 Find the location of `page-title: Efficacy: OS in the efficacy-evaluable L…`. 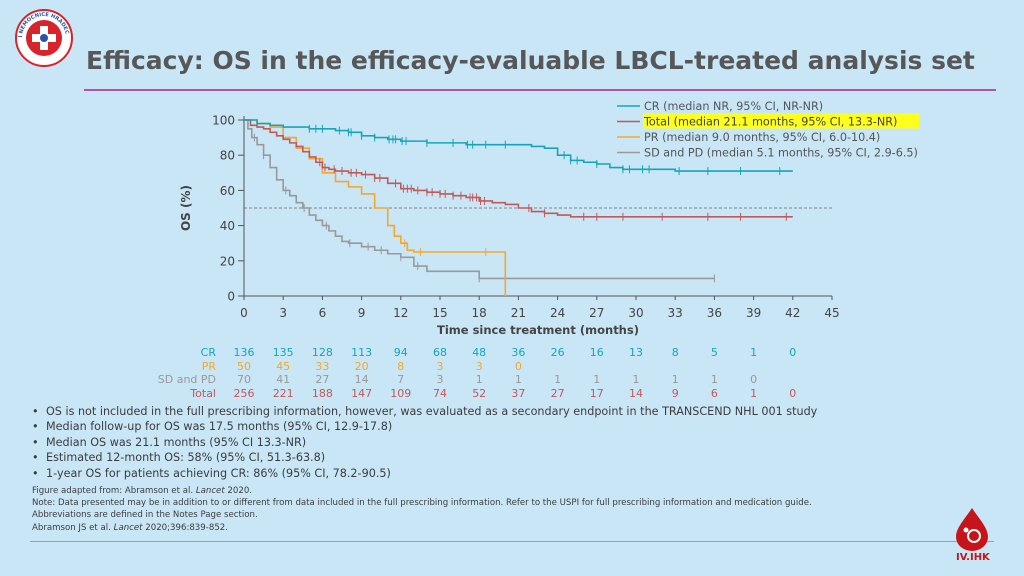

page-title: Efficacy: OS in the efficacy-evaluable L… is located at coordinates (530, 60).